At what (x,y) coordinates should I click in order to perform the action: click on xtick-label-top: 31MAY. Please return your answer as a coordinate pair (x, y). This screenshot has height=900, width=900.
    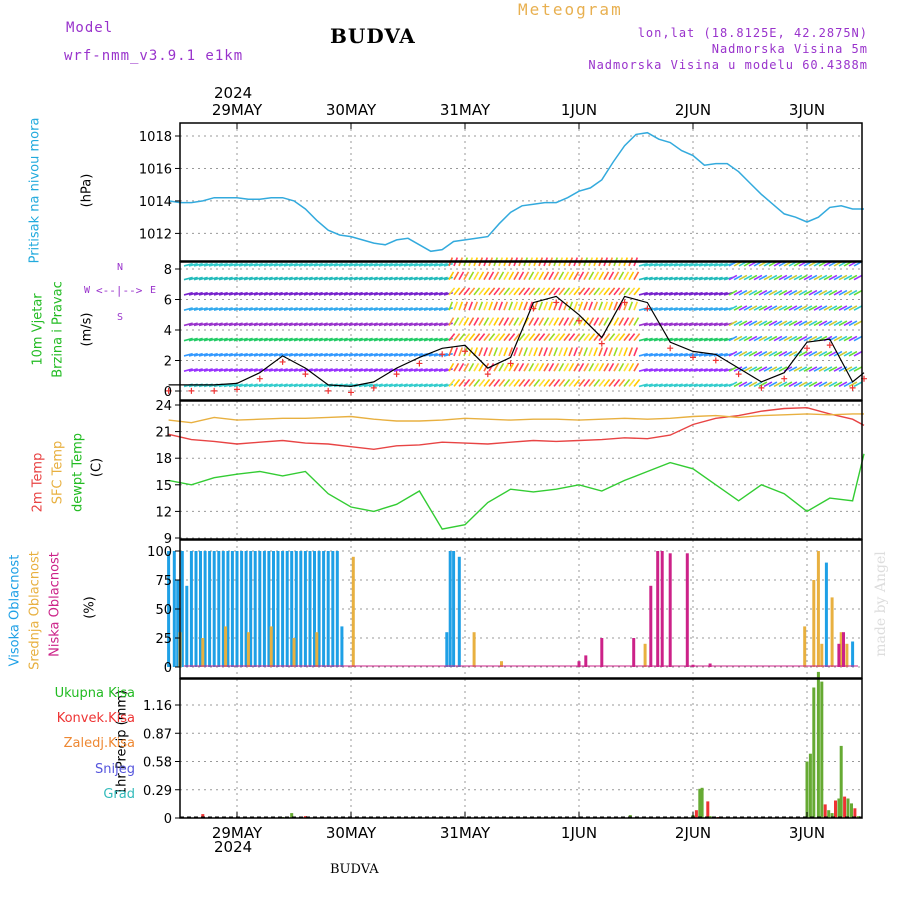
    Looking at the image, I should click on (465, 110).